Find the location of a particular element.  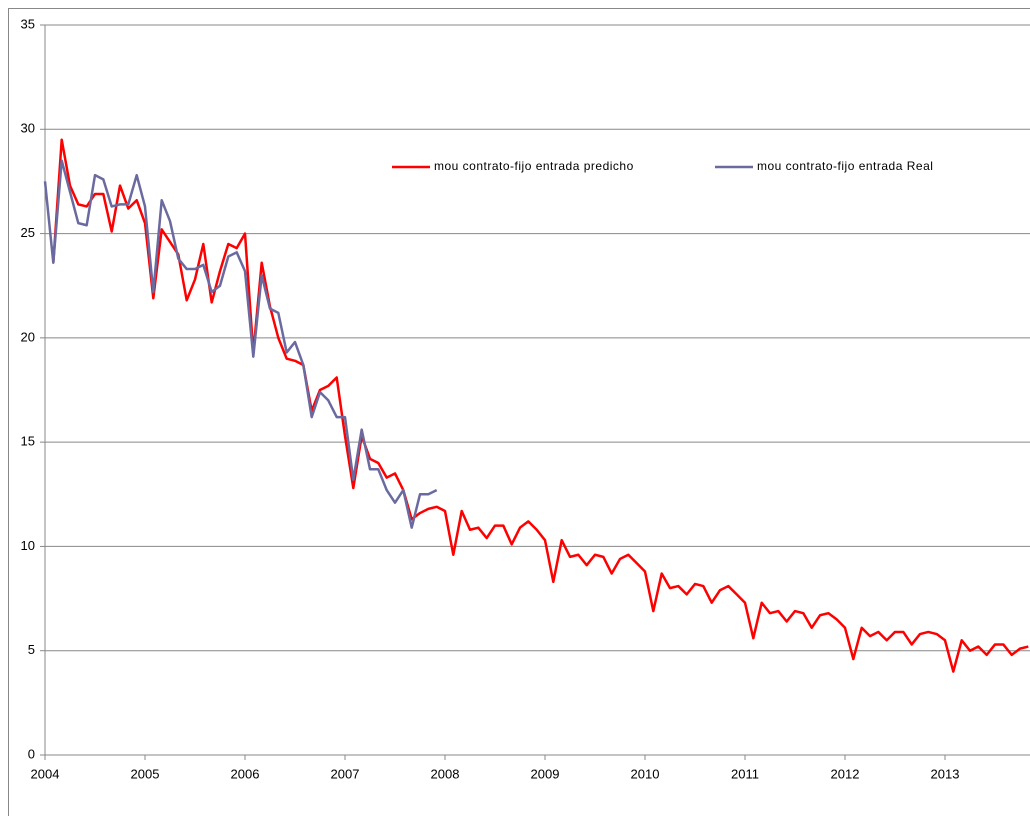

x-tick-label: 2005 is located at coordinates (145, 773).